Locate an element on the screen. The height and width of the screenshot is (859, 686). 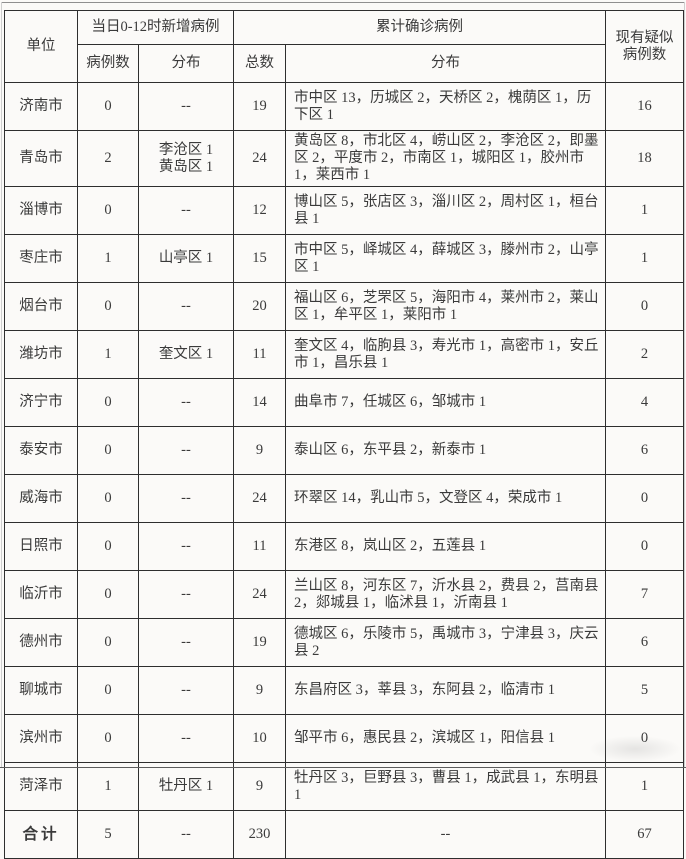
city-cell: 滨州市 is located at coordinates (41, 738).